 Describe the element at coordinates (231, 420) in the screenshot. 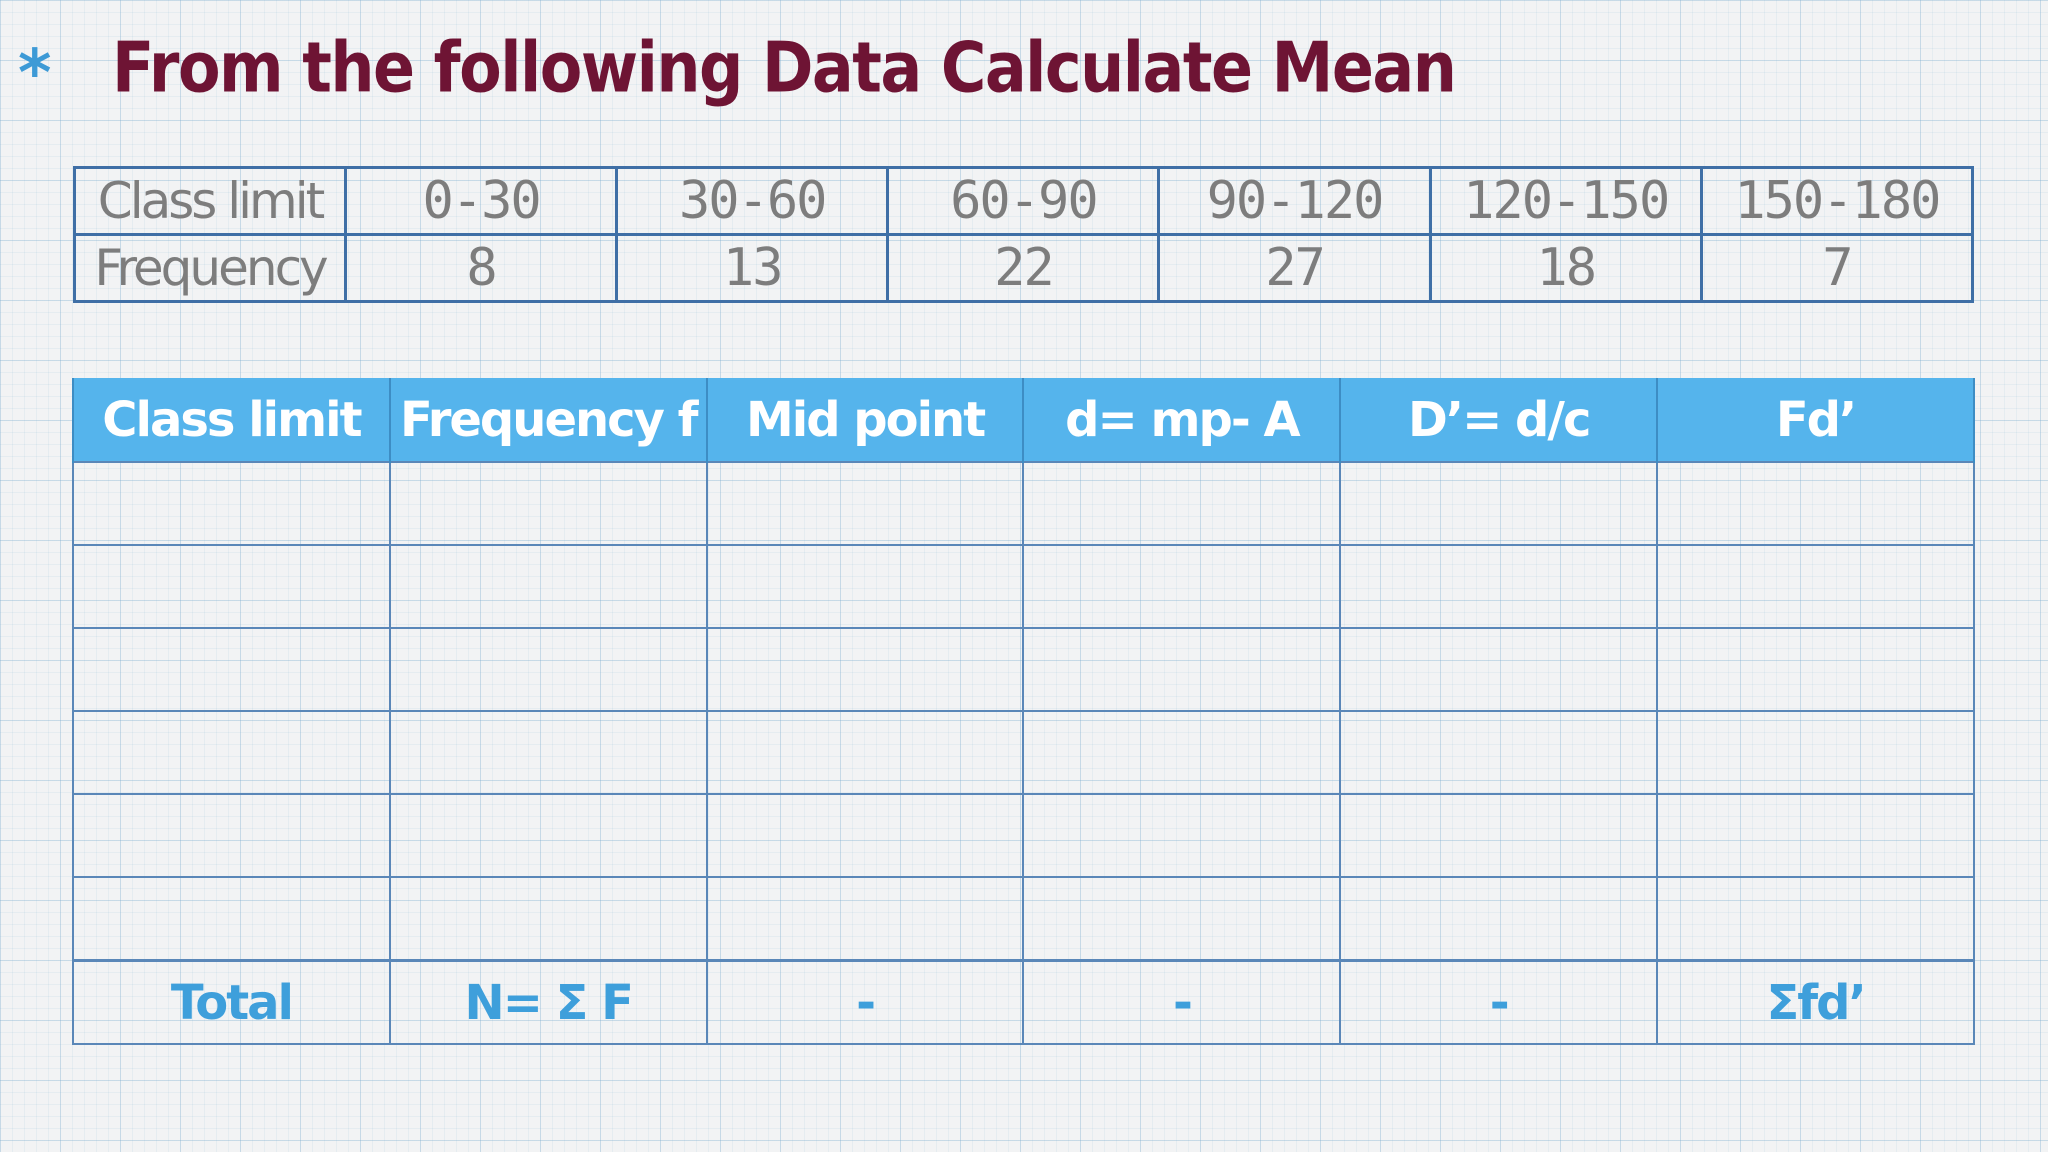

I see `header-class-limit: Class limit` at that location.